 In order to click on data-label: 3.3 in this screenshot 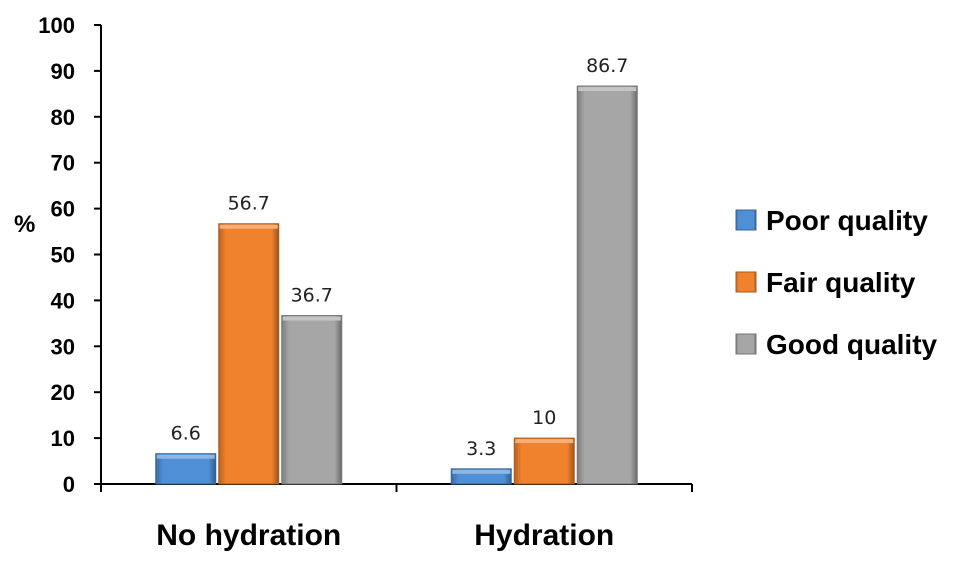, I will do `click(481, 449)`.